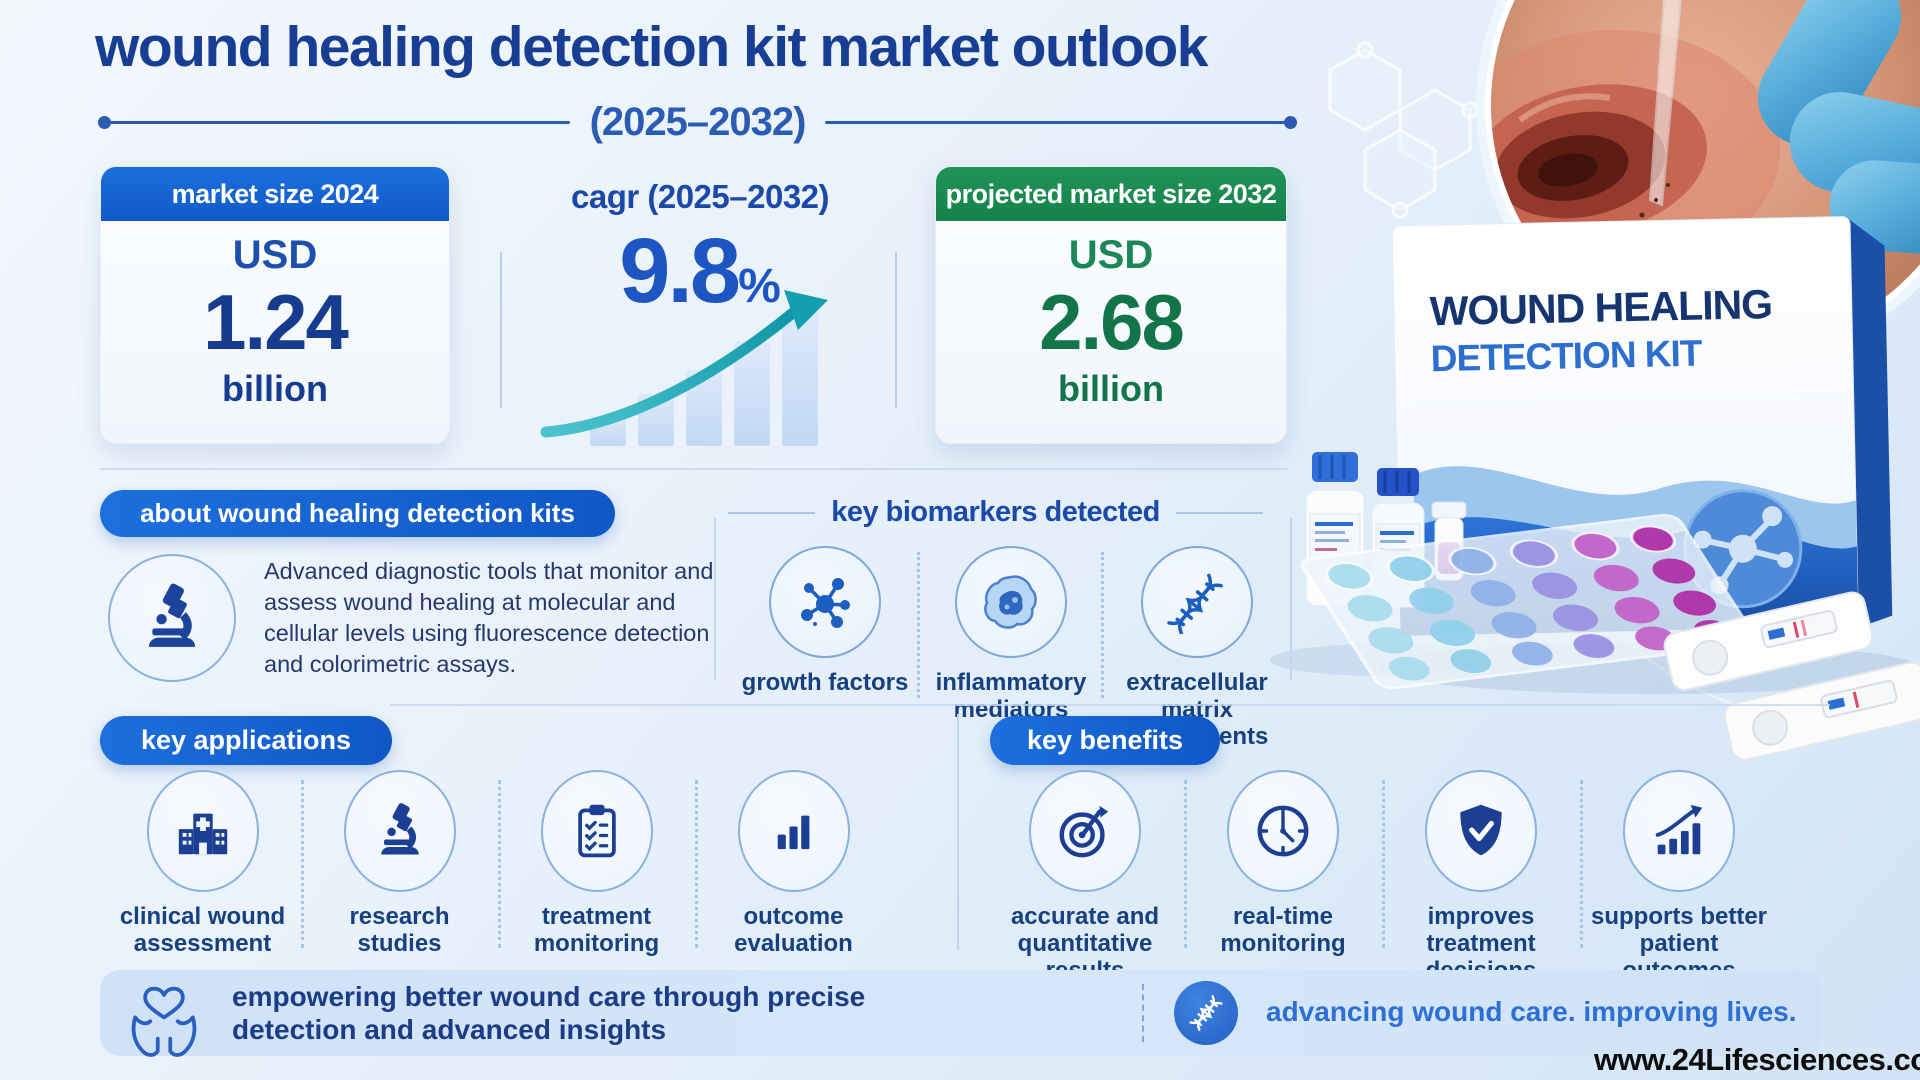 Image resolution: width=1920 pixels, height=1080 pixels. What do you see at coordinates (399, 863) in the screenshot?
I see `application-item: research studies` at bounding box center [399, 863].